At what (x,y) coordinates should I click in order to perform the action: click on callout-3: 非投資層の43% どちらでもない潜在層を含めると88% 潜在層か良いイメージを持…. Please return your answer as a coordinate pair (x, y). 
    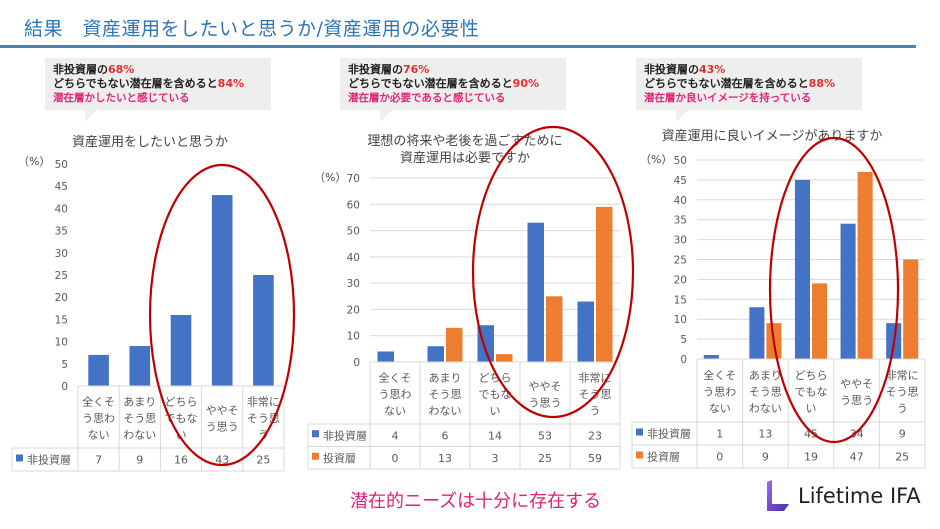
    Looking at the image, I should click on (749, 90).